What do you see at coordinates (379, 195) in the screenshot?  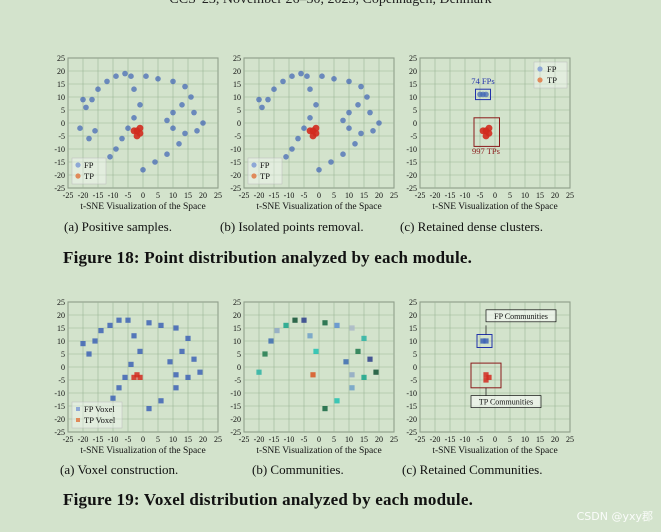 I see `x-tick-label: 20` at bounding box center [379, 195].